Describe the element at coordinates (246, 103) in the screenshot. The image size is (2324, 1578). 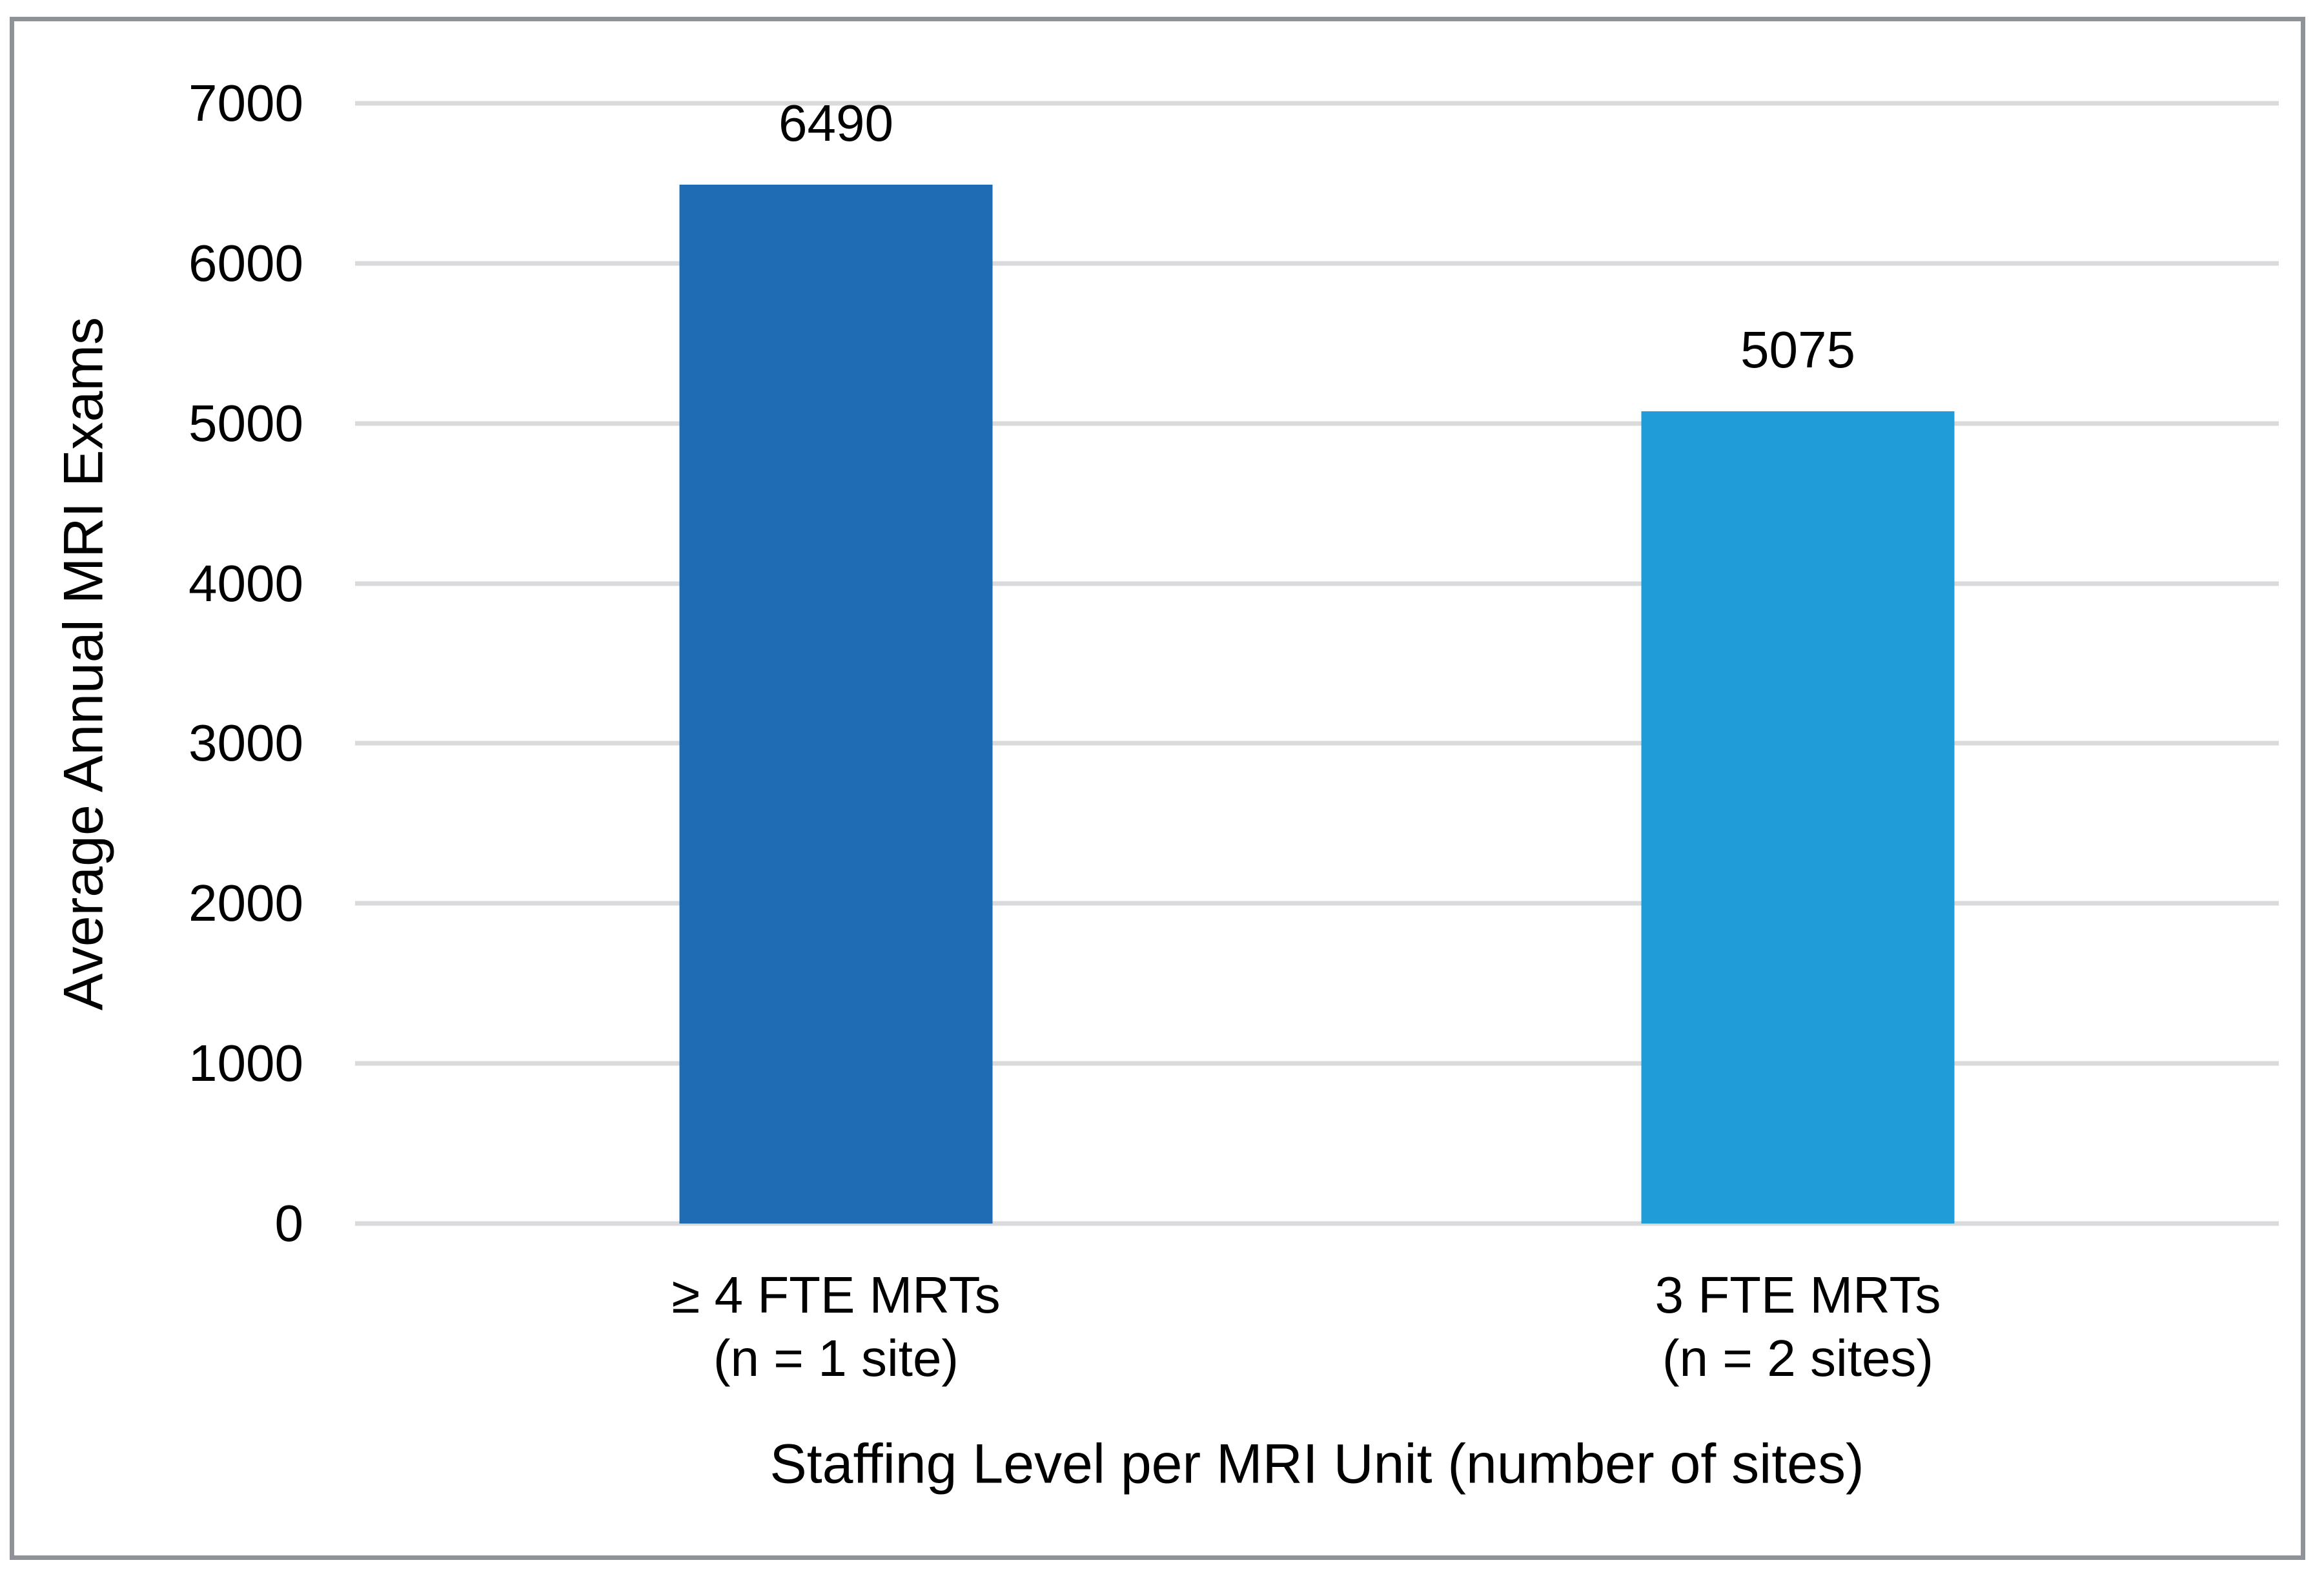
I see `y-tick-label: 7000` at that location.